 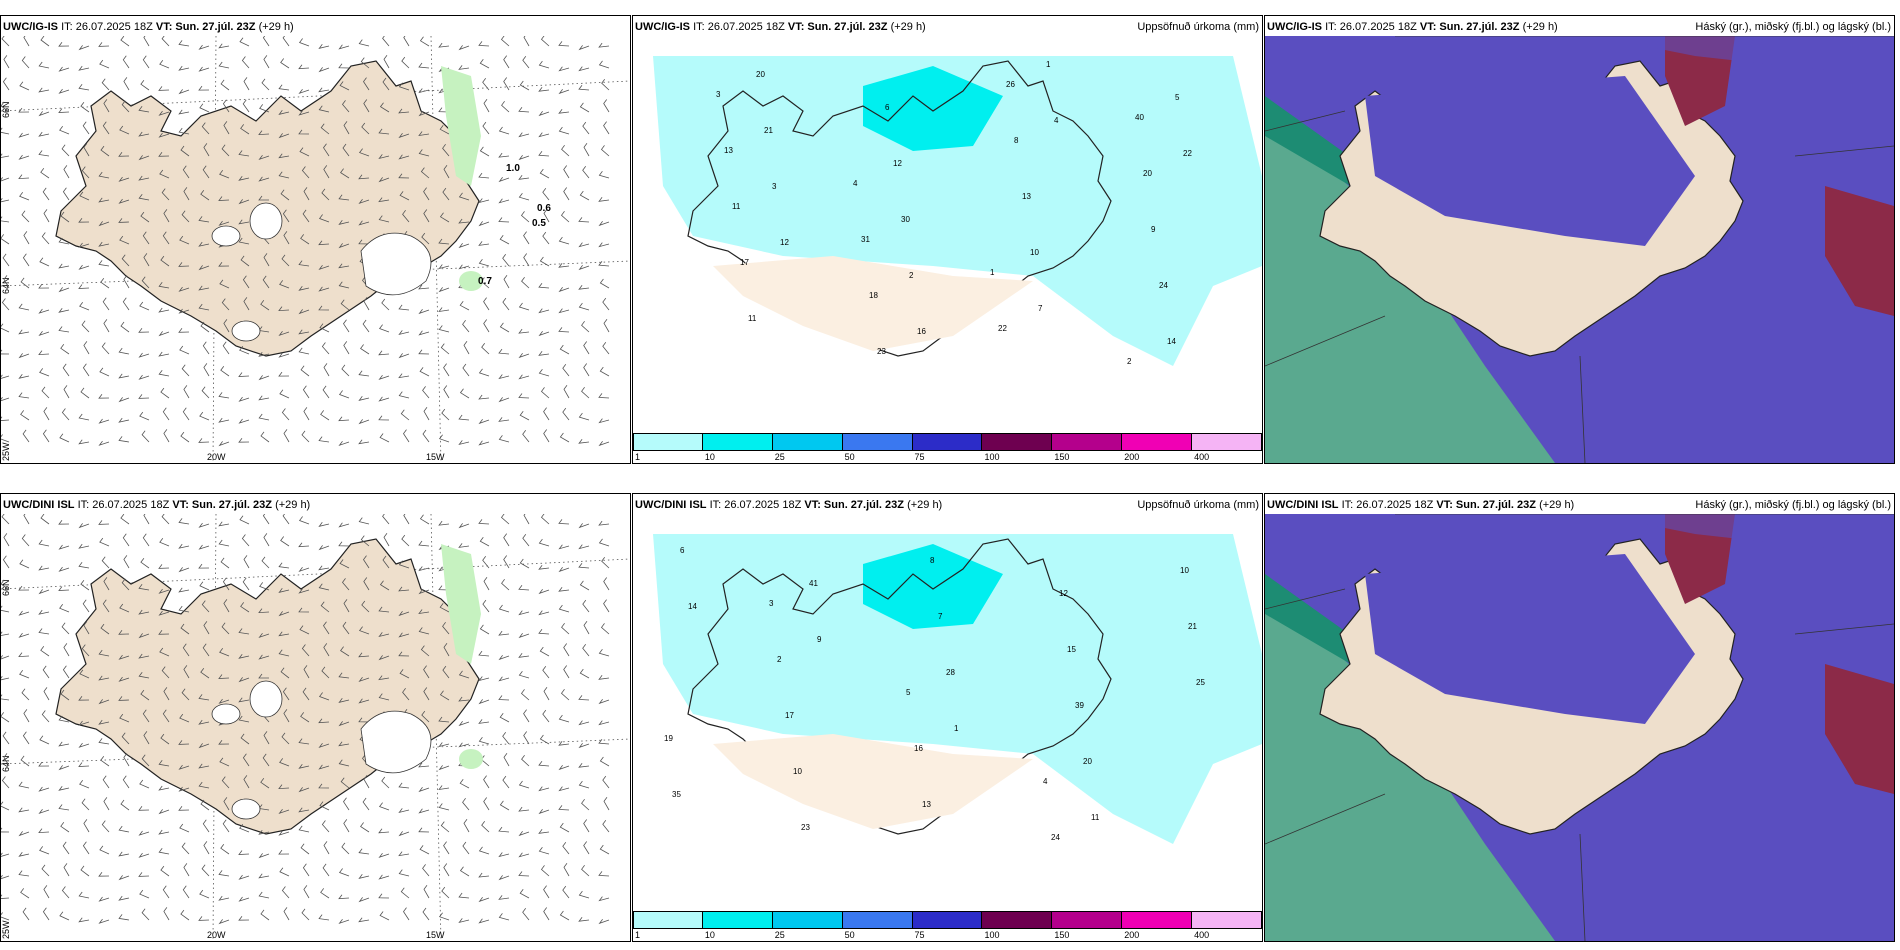 I want to click on precip-value-label: 24, so click(x=1163, y=285).